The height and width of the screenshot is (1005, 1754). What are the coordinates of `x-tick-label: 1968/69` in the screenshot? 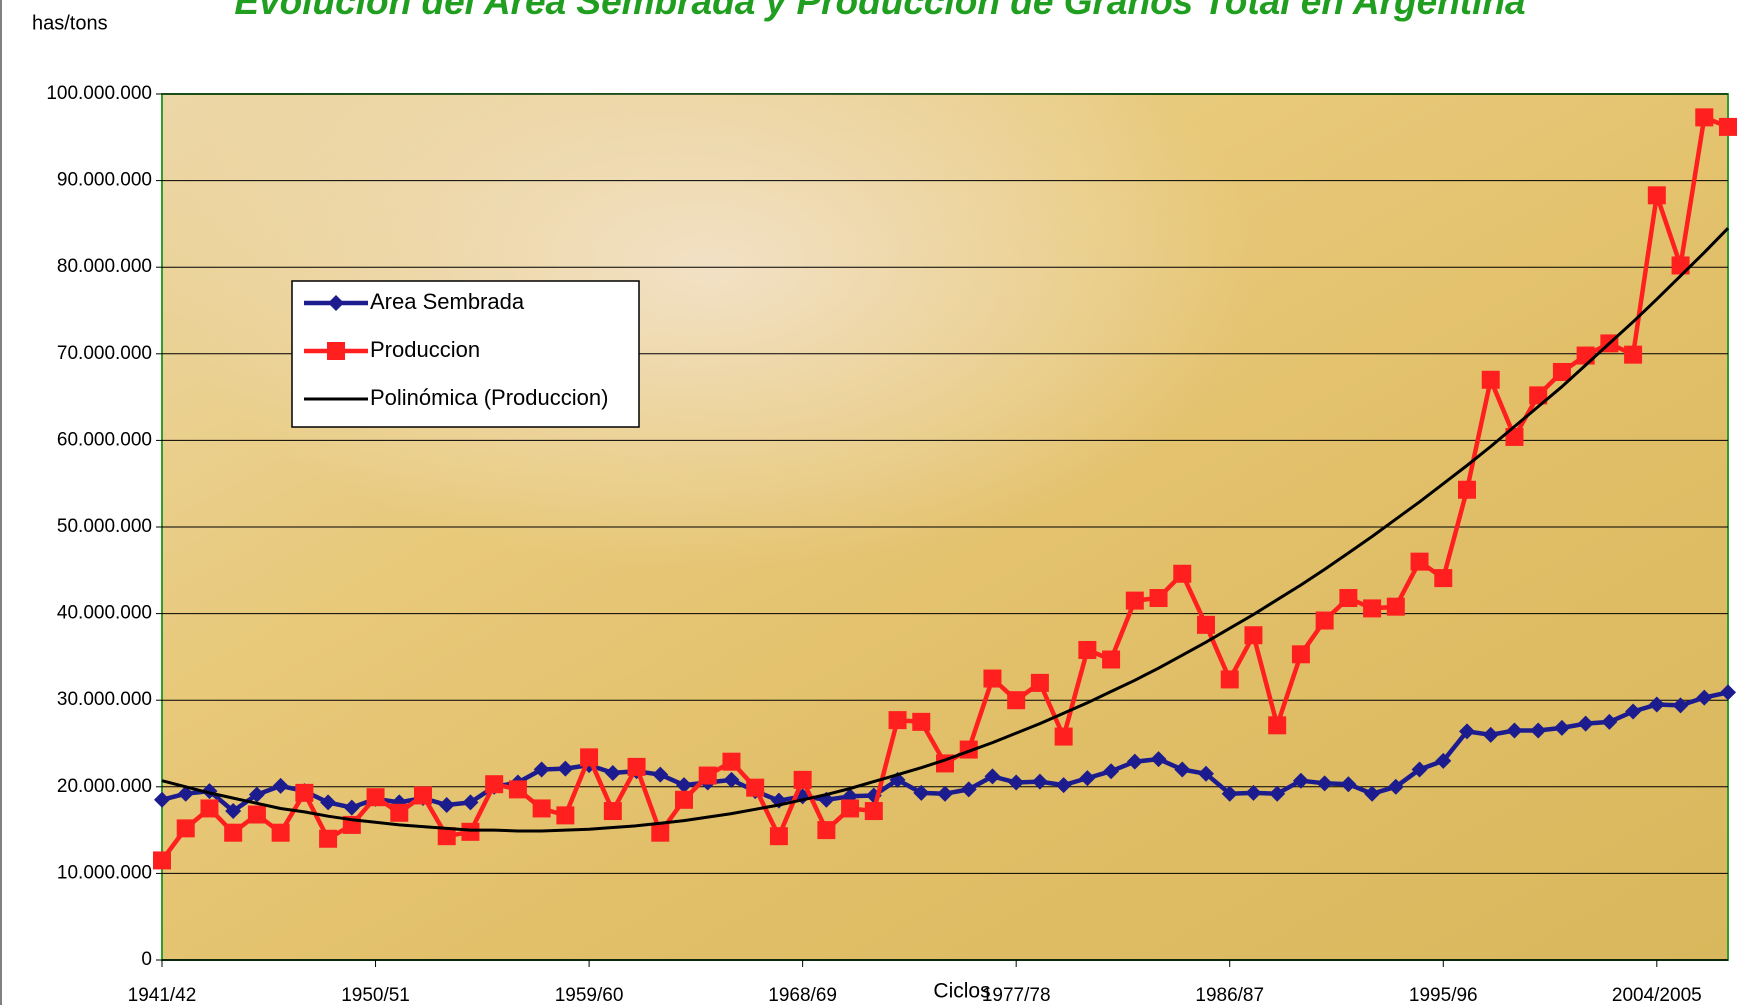 It's located at (802, 995).